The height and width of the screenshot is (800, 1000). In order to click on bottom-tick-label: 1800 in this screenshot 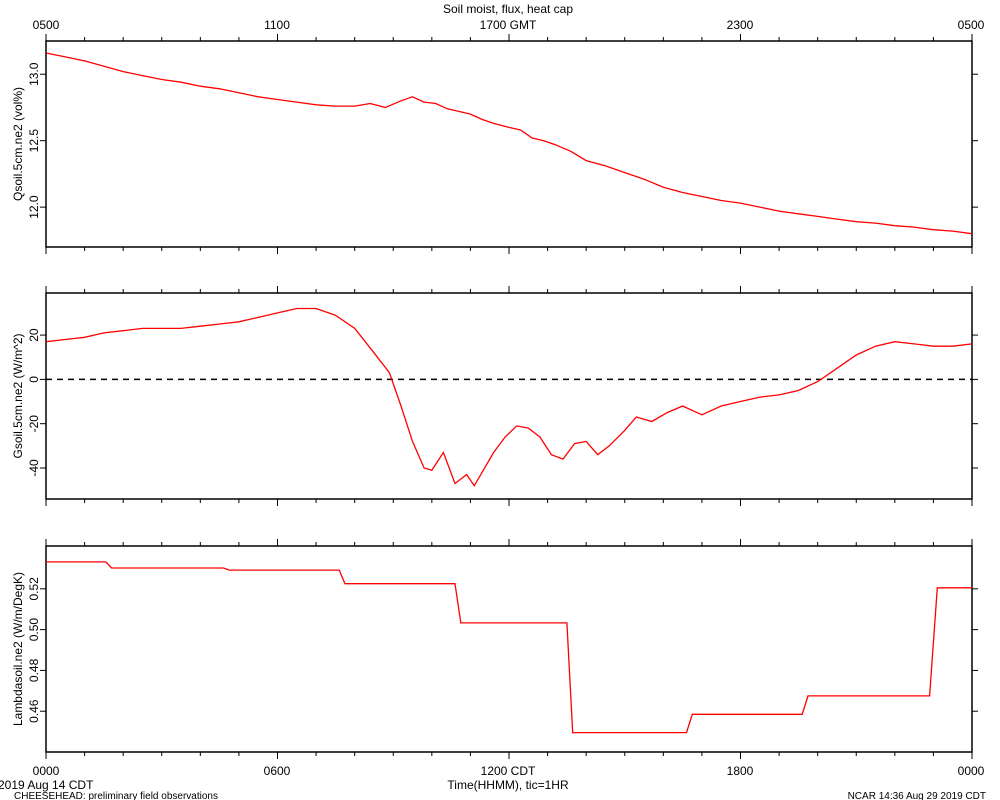, I will do `click(740, 771)`.